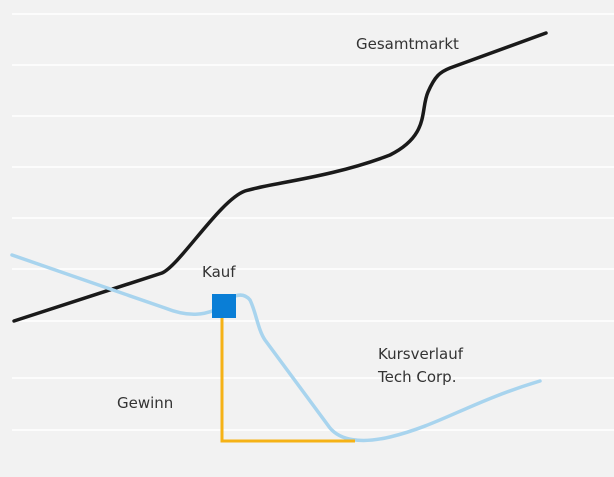  I want to click on stock-label: Kursverlauf, so click(421, 354).